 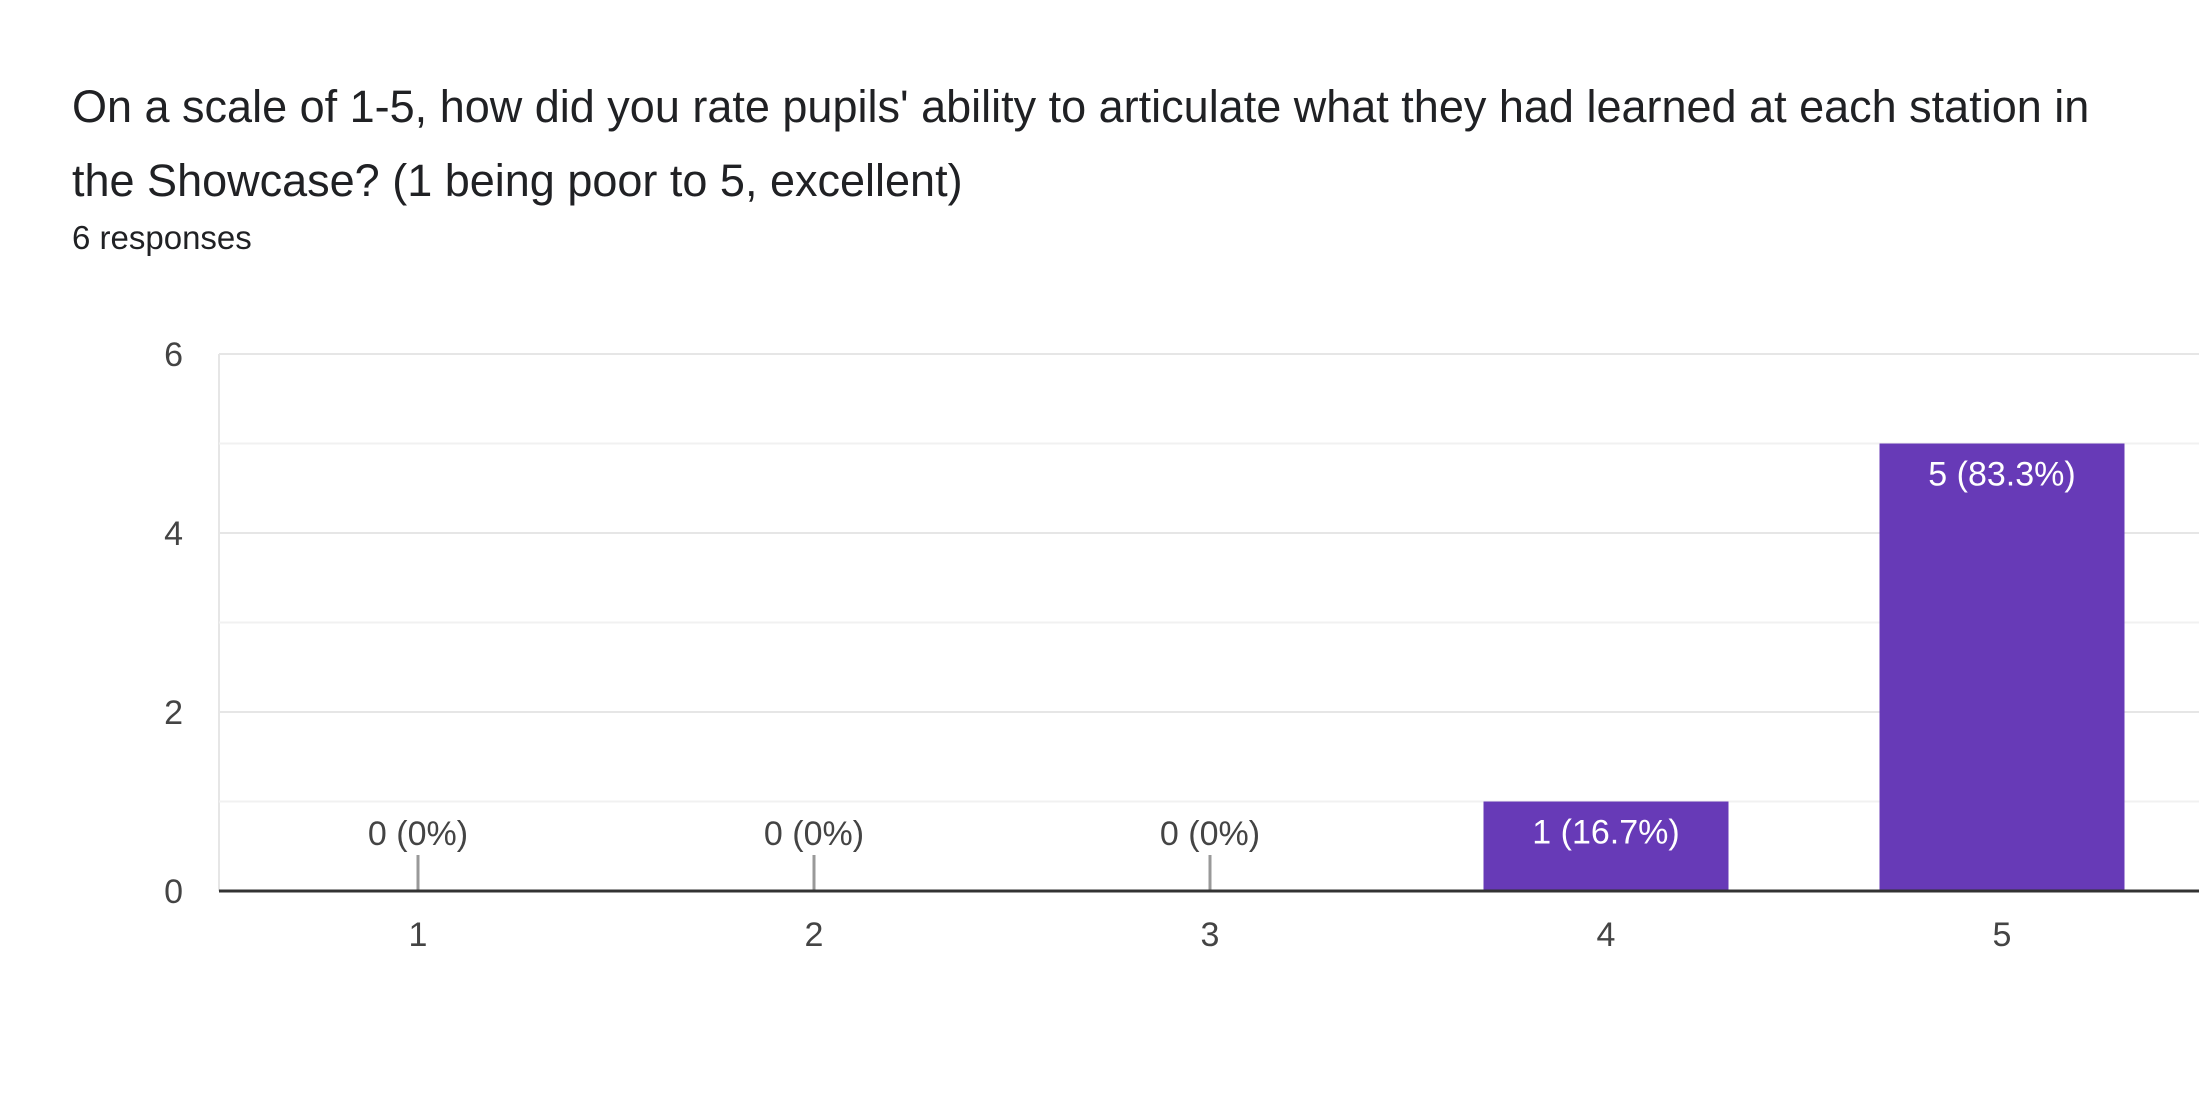 What do you see at coordinates (1605, 833) in the screenshot?
I see `data-label-4: 1 (16.7%)` at bounding box center [1605, 833].